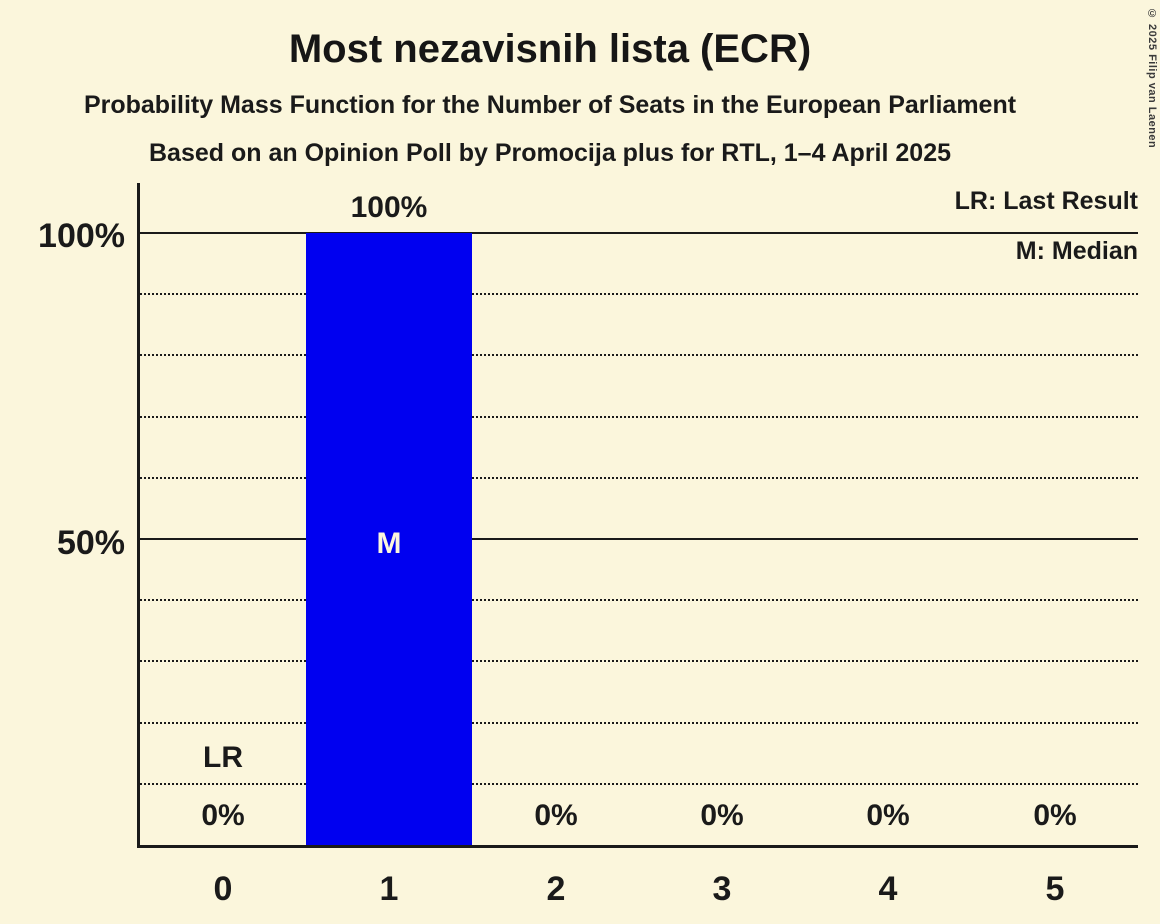  Describe the element at coordinates (639, 478) in the screenshot. I see `gridline-60pct` at that location.